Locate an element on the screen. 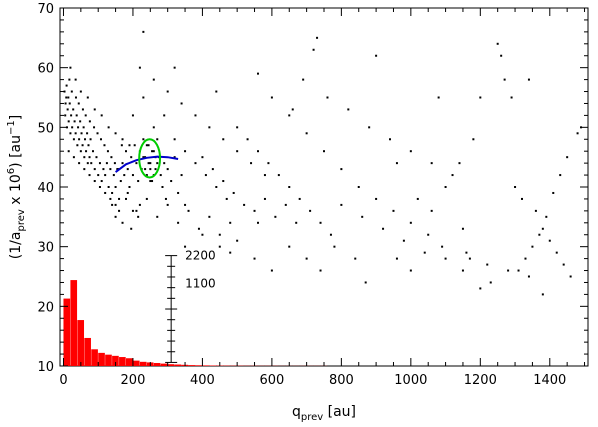  x-axis-label: qprev [au] is located at coordinates (324, 413).